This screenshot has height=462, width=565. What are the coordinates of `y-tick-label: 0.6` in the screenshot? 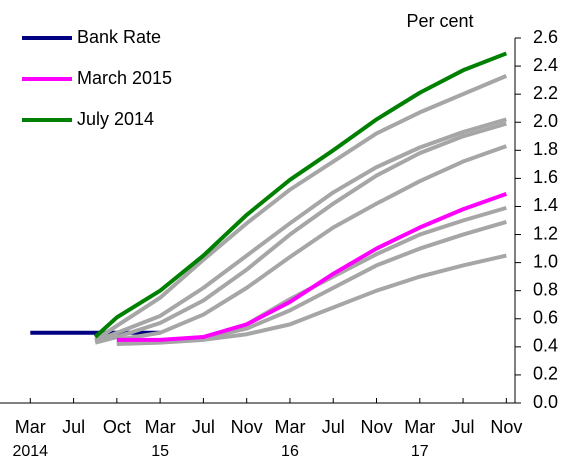 It's located at (545, 318).